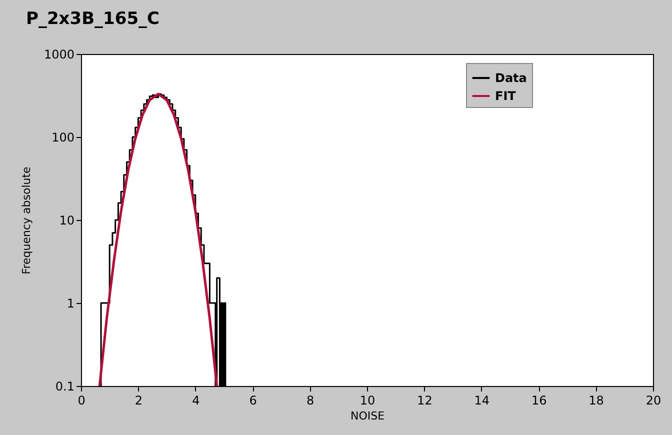 The image size is (672, 435). What do you see at coordinates (59, 55) in the screenshot?
I see `y-tick-label: 1000` at bounding box center [59, 55].